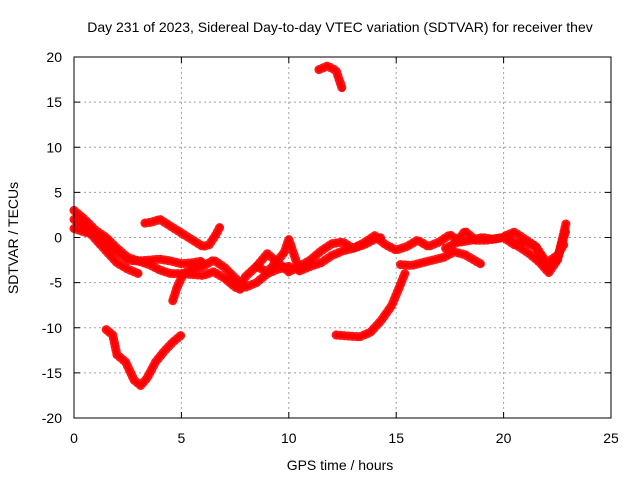 This screenshot has width=640, height=480. What do you see at coordinates (396, 438) in the screenshot?
I see `x-tick-label: 15` at bounding box center [396, 438].